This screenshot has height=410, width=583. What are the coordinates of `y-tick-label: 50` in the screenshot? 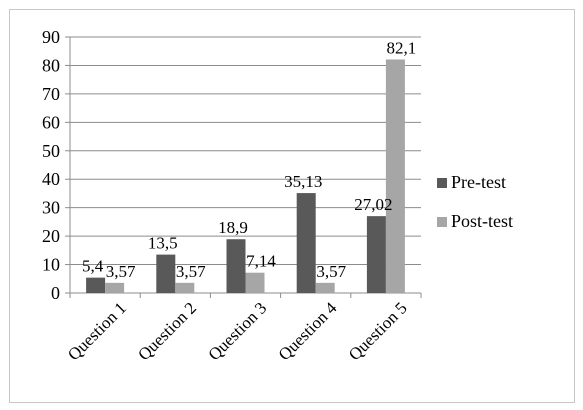 It's located at (51, 151).